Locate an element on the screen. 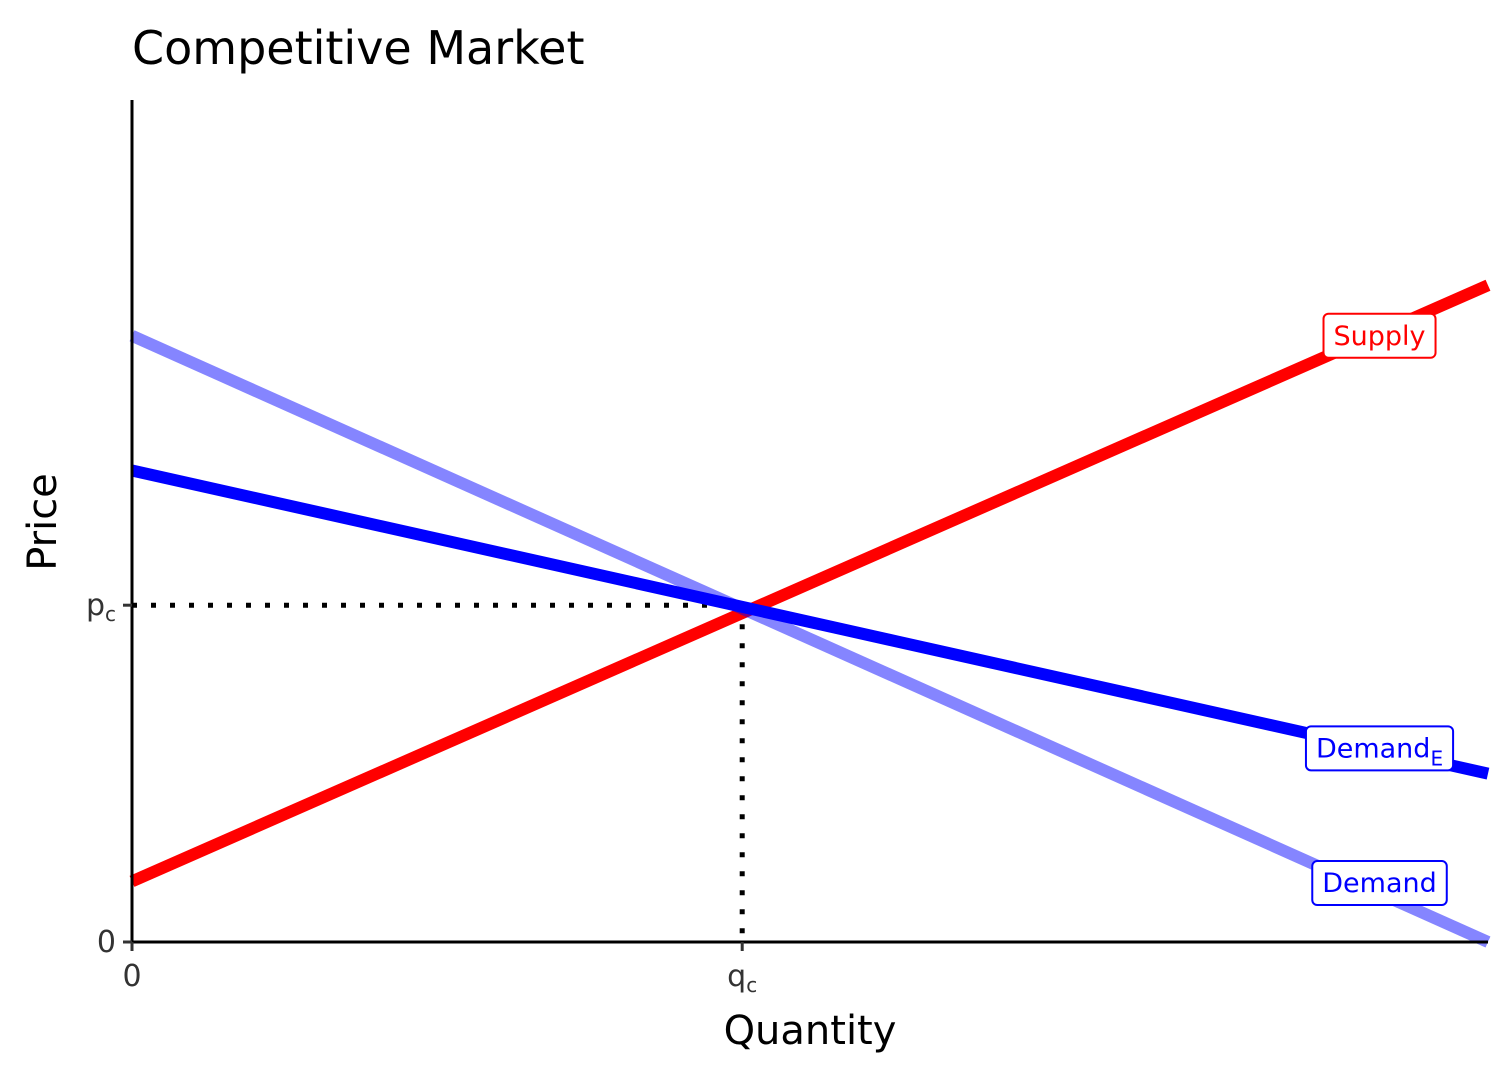  demand-e-label-text: Demand is located at coordinates (1373, 748).